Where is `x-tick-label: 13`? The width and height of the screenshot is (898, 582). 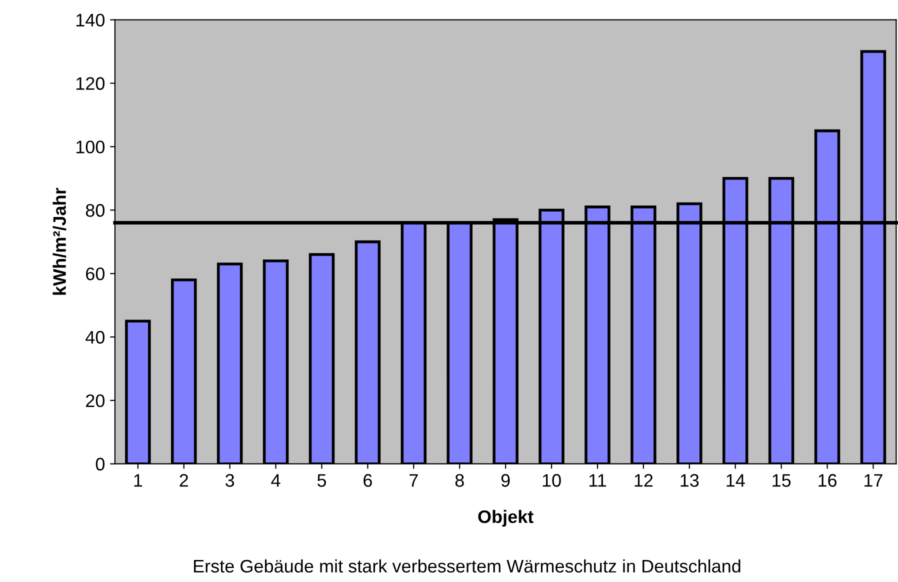 x-tick-label: 13 is located at coordinates (689, 480).